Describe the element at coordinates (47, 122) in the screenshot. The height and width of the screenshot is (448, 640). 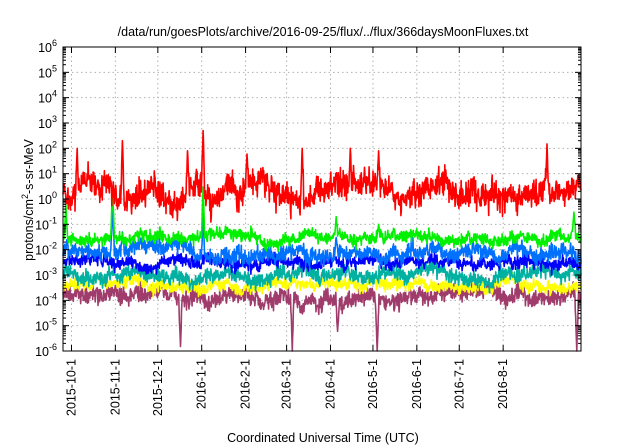
I see `y-tick-label: 10³` at that location.